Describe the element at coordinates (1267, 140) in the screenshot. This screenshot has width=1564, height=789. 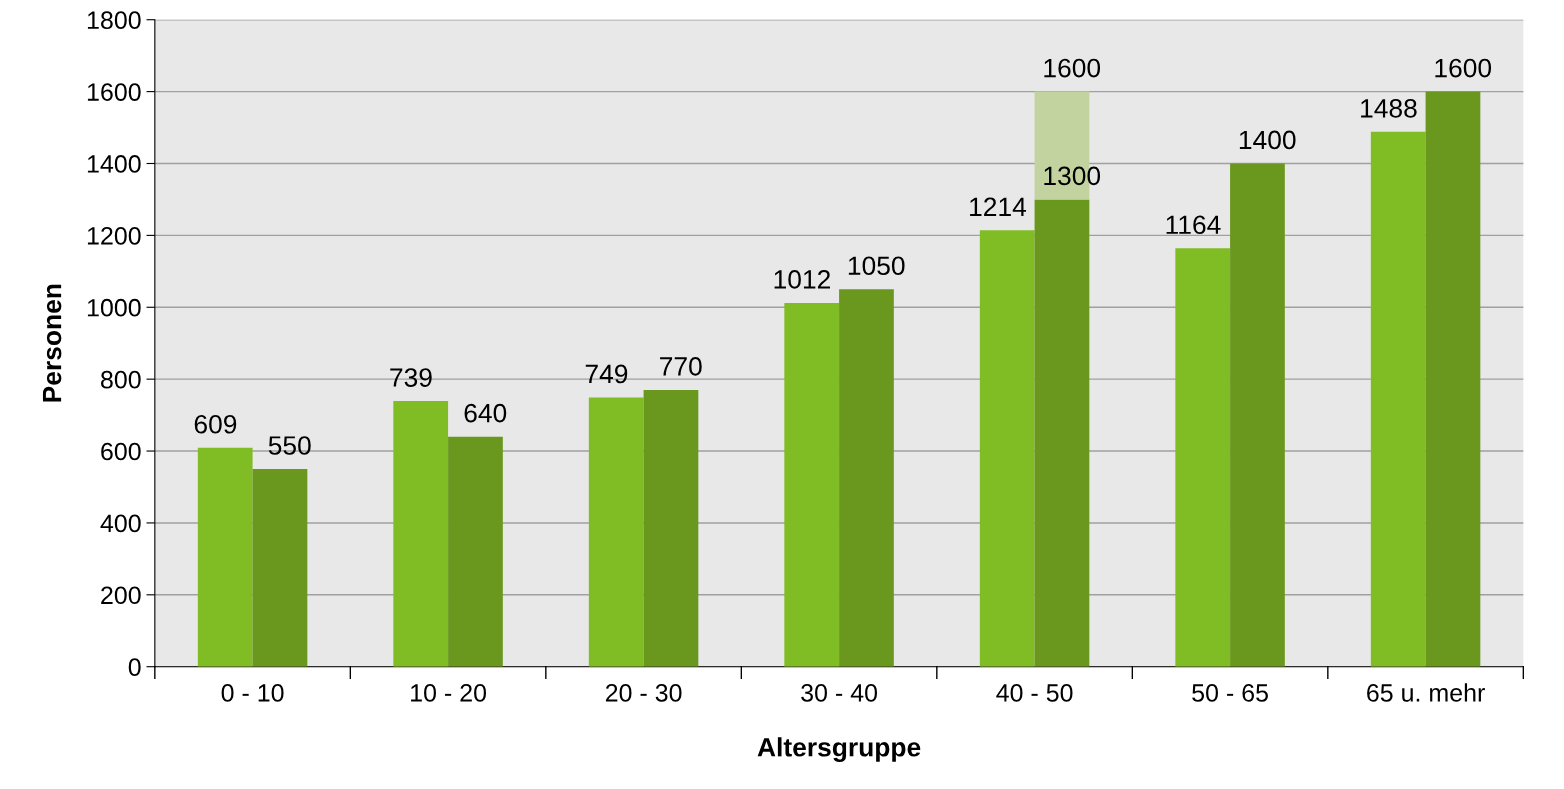
I see `data-label: 1400` at that location.